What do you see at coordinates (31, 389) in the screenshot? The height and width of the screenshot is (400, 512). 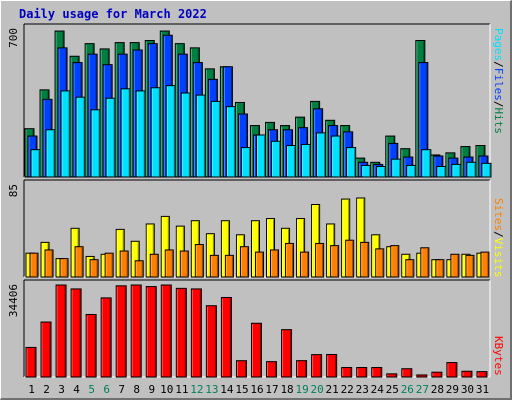 I see `x-tick-day-1: 1` at bounding box center [31, 389].